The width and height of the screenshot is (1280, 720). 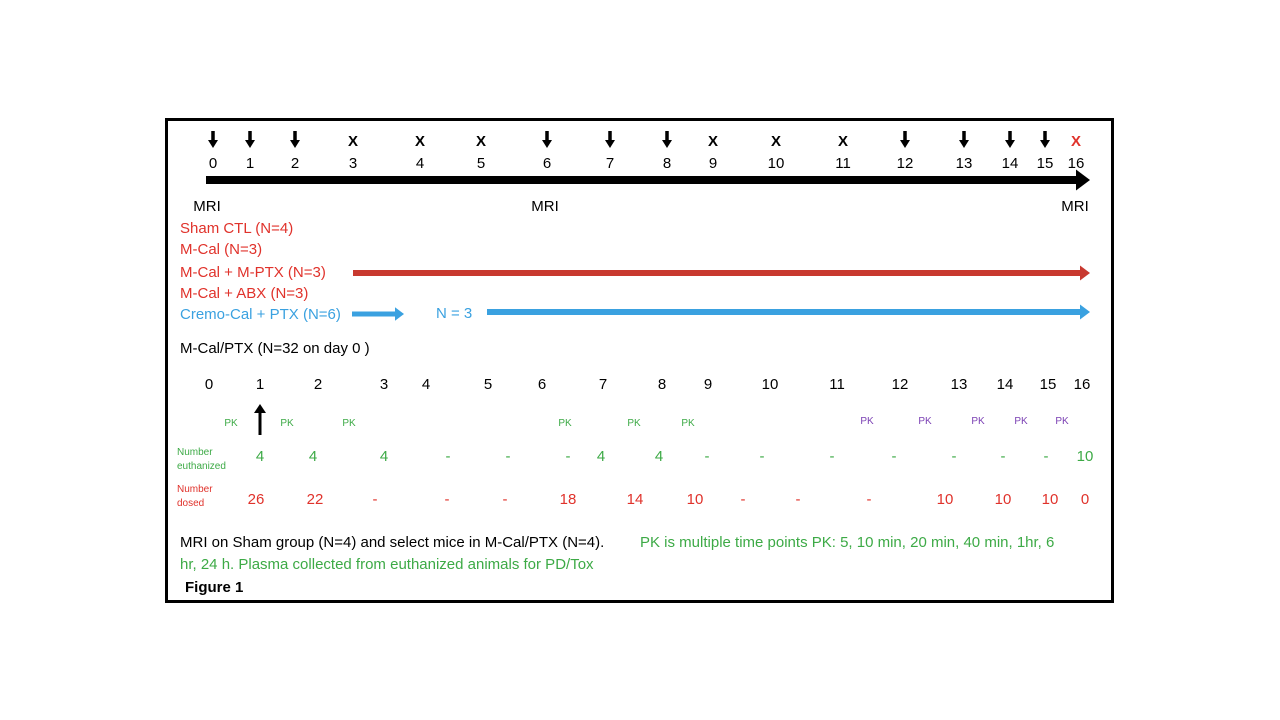 I want to click on group-label-mcal-abx: M-Cal + ABX (N=3), so click(x=244, y=293).